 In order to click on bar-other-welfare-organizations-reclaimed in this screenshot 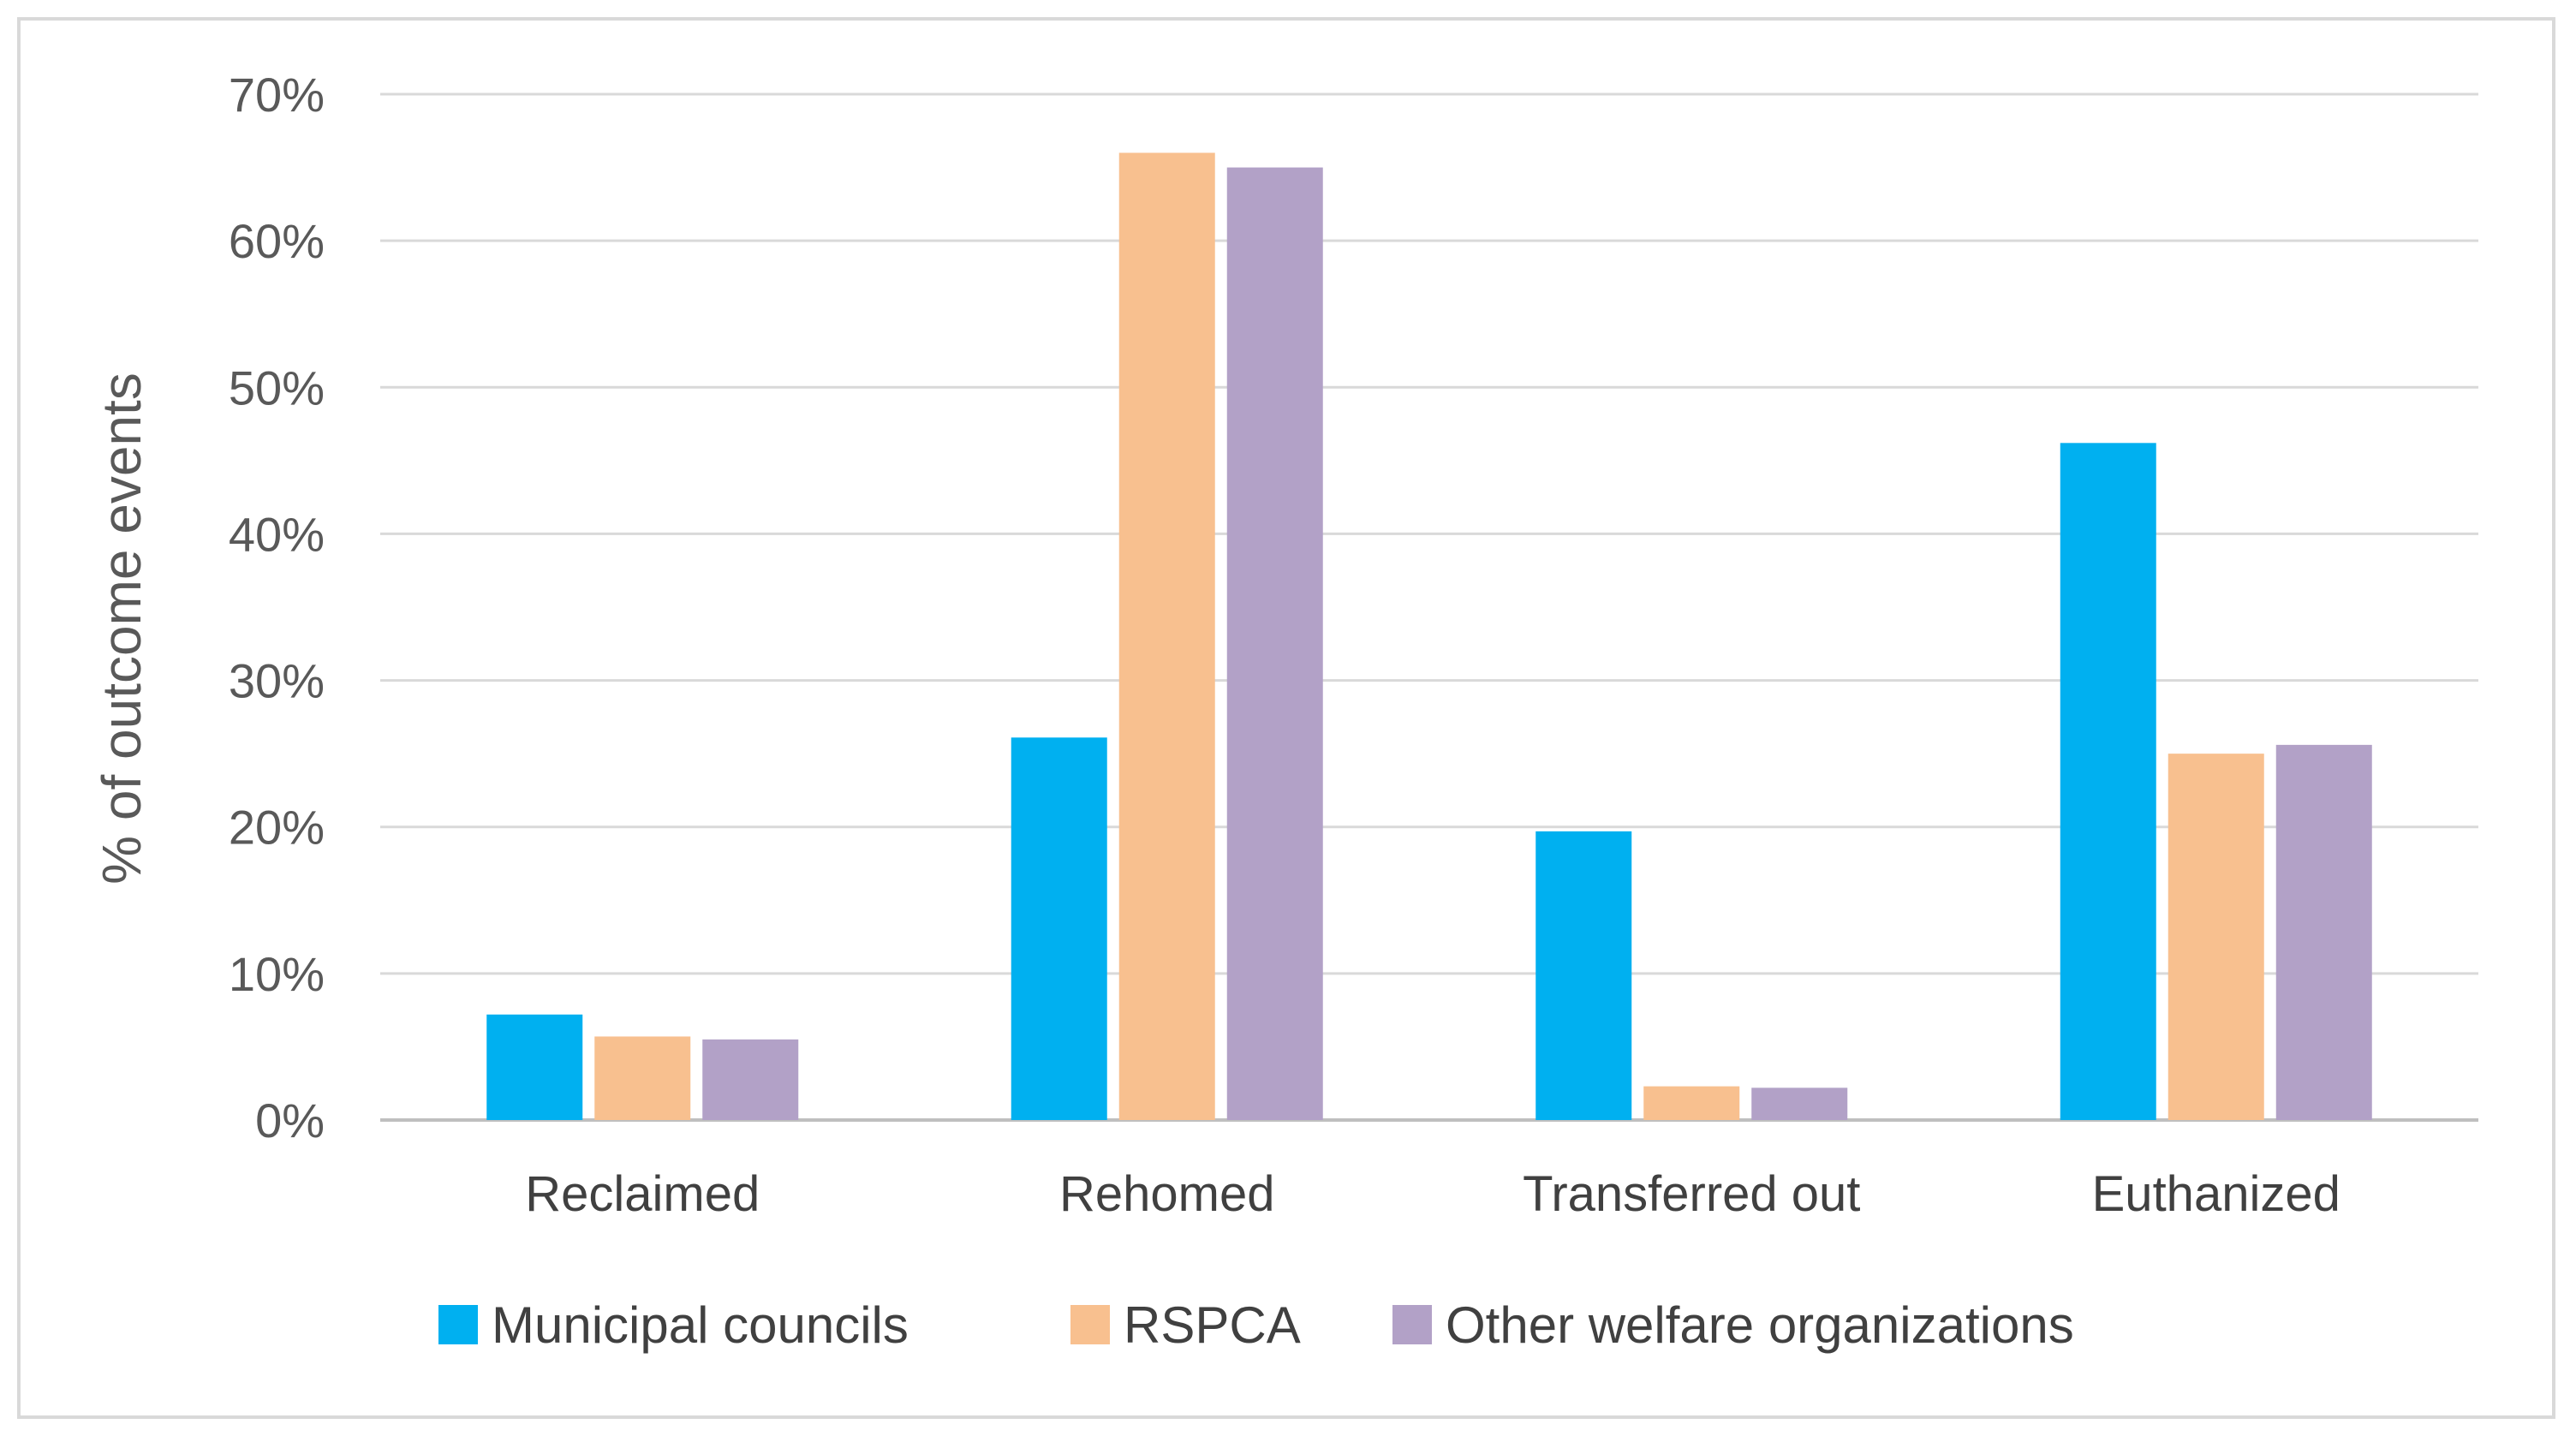, I will do `click(750, 1079)`.